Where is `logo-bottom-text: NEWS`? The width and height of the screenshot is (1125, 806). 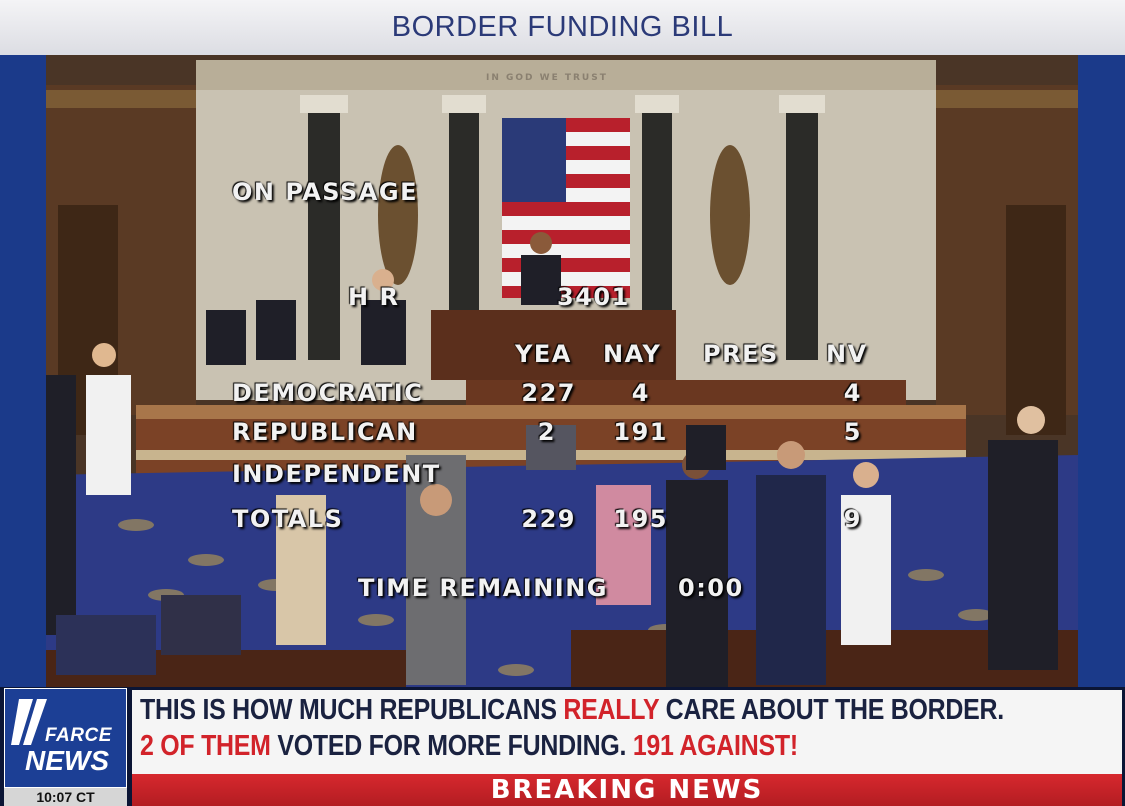 logo-bottom-text: NEWS is located at coordinates (67, 760).